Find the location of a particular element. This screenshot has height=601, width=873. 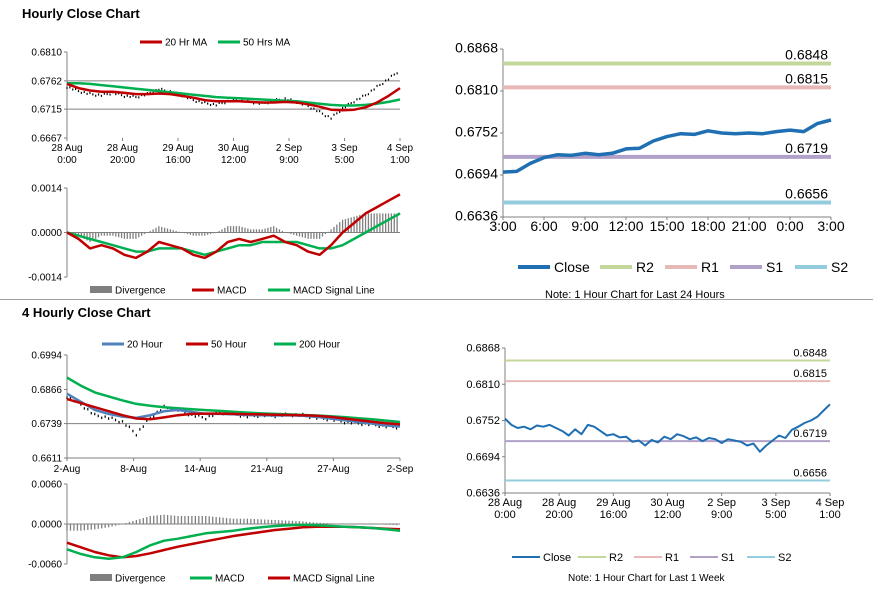

hourly-close-legend-r2-label: R2 is located at coordinates (645, 267).